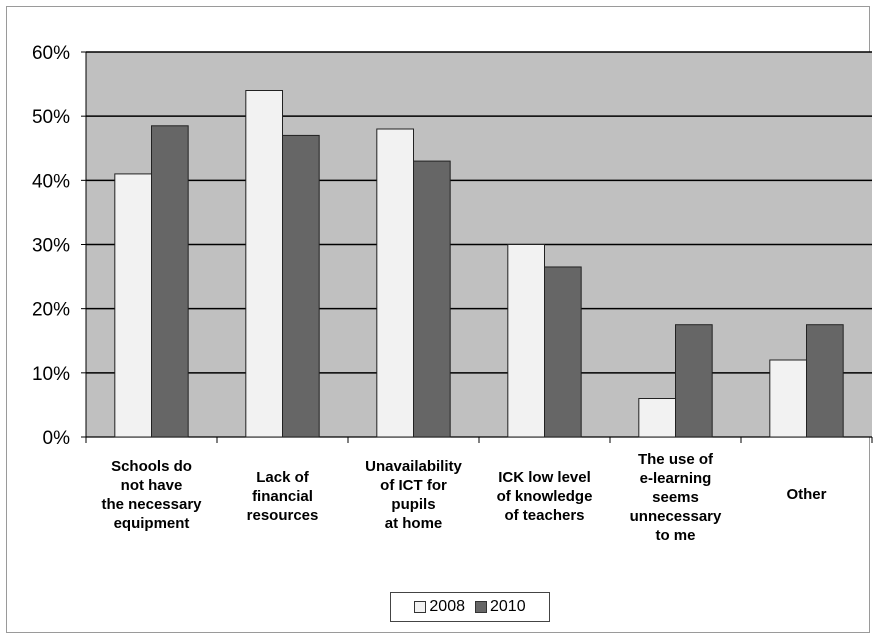 This screenshot has width=876, height=639. Describe the element at coordinates (508, 606) in the screenshot. I see `legend-label-2010: 2010` at that location.